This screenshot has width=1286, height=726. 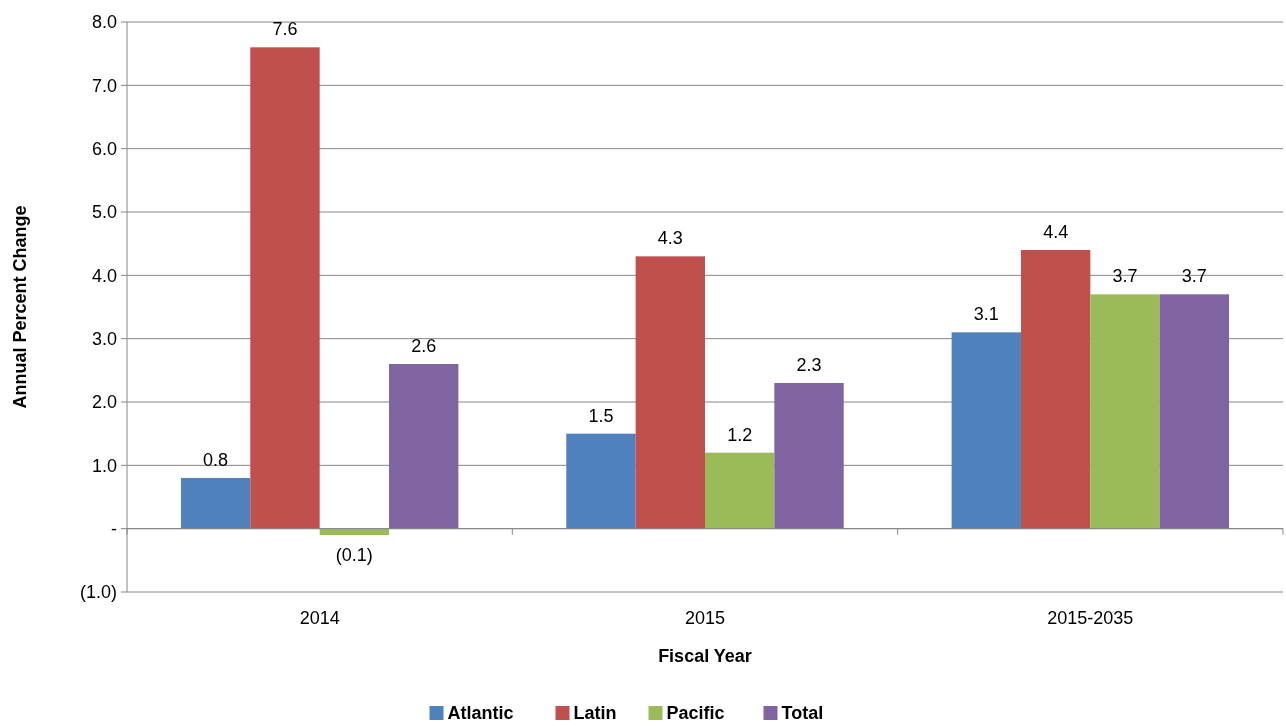 I want to click on y-tick-label: 7.0, so click(x=104, y=85).